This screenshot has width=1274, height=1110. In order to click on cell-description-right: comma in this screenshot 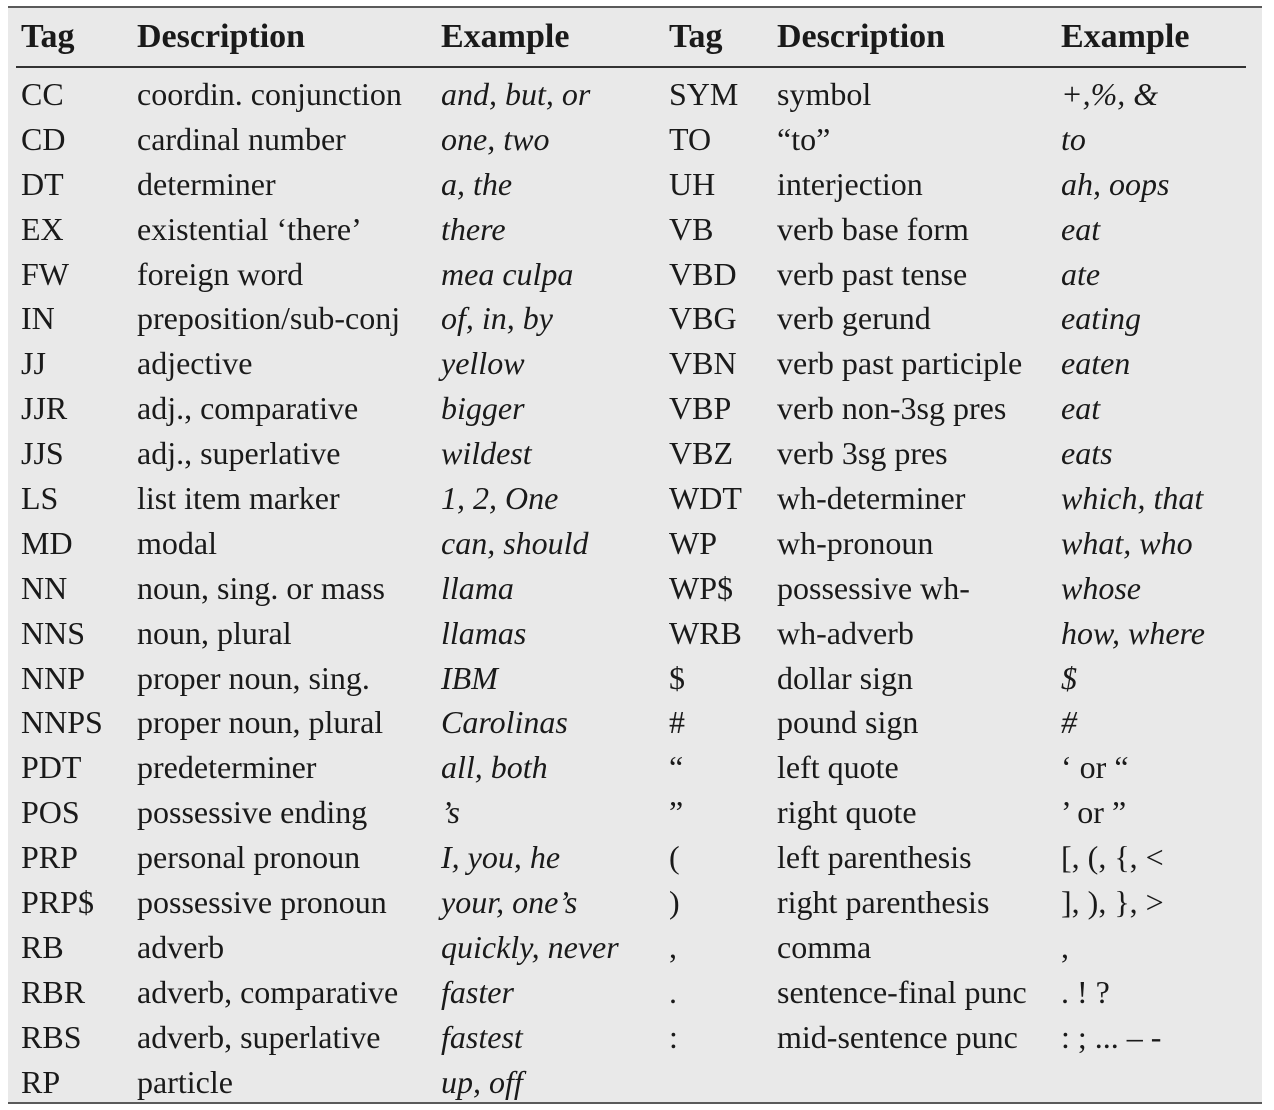, I will do `click(824, 946)`.